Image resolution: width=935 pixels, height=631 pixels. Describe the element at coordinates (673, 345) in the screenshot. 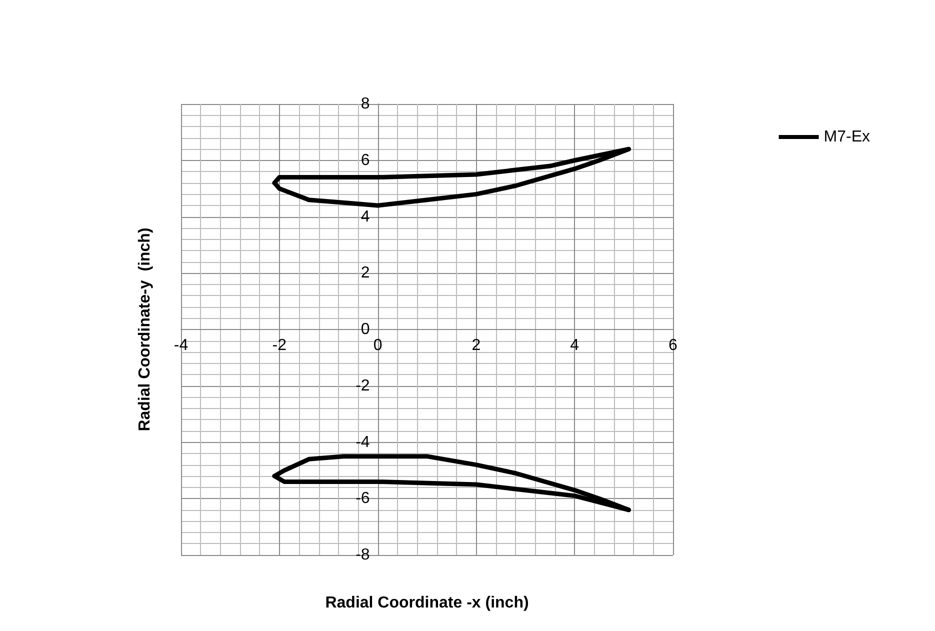

I see `x-tick-label: 6` at that location.